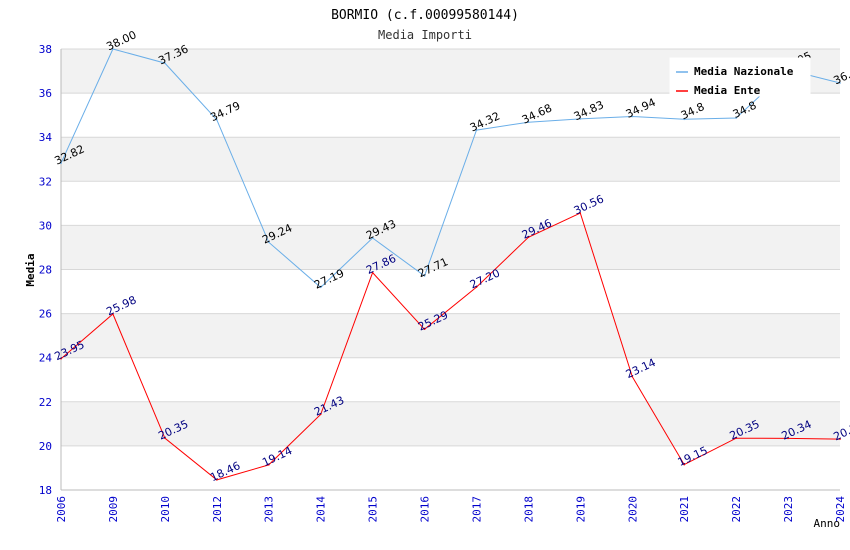 The height and width of the screenshot is (550, 850). I want to click on y-tick-label: 34, so click(46, 137).